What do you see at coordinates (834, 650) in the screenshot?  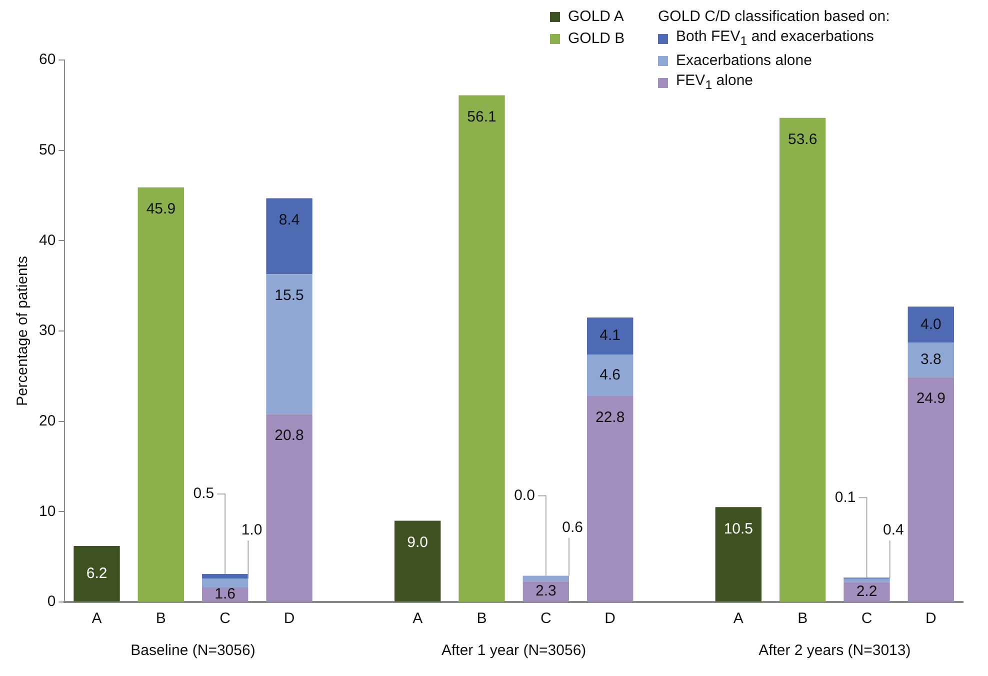 I see `text: After 2 years (N=3013)` at bounding box center [834, 650].